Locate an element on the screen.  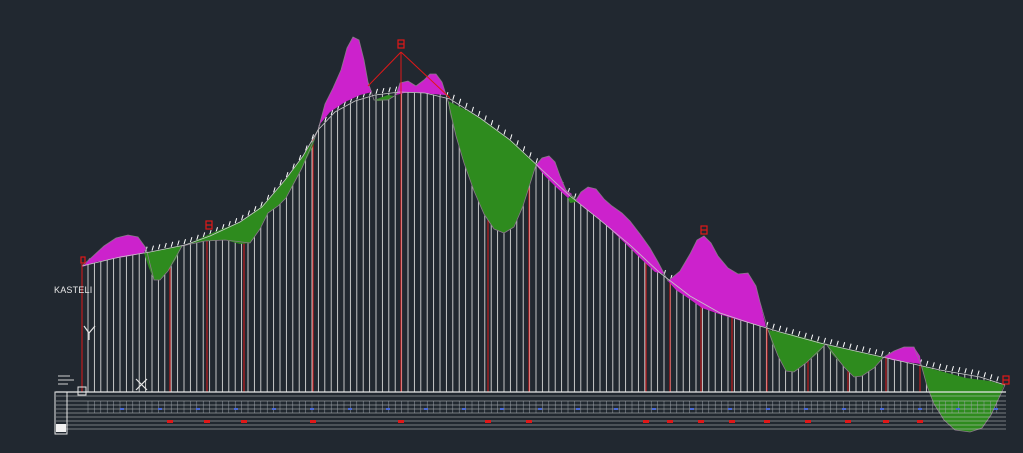
vertex-line-right is located at coordinates (425, 75).